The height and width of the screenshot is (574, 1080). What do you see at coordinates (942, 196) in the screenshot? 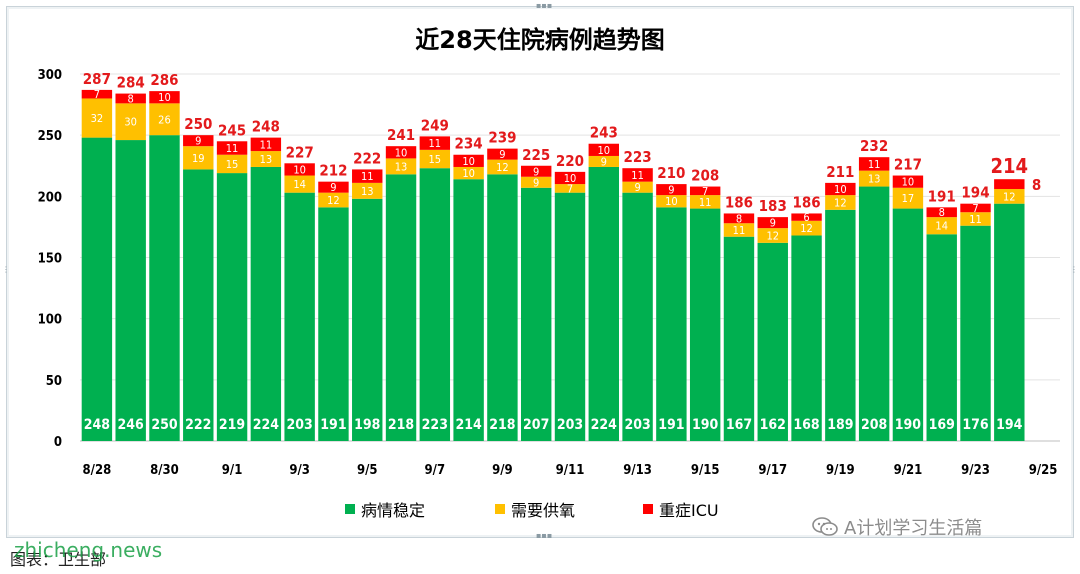
I see `total-label: 191` at bounding box center [942, 196].